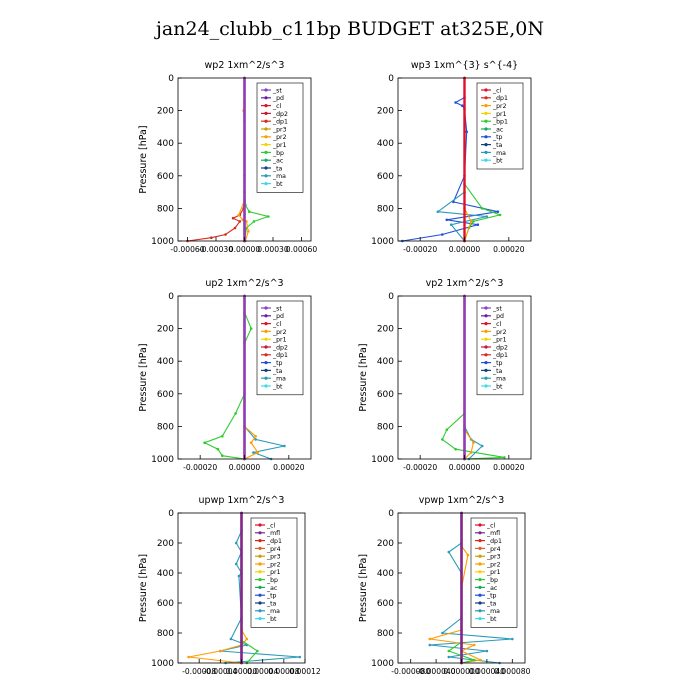  Describe the element at coordinates (464, 65) in the screenshot. I see `chart-title: wp3 1xm^{3} s^{-4}` at that location.